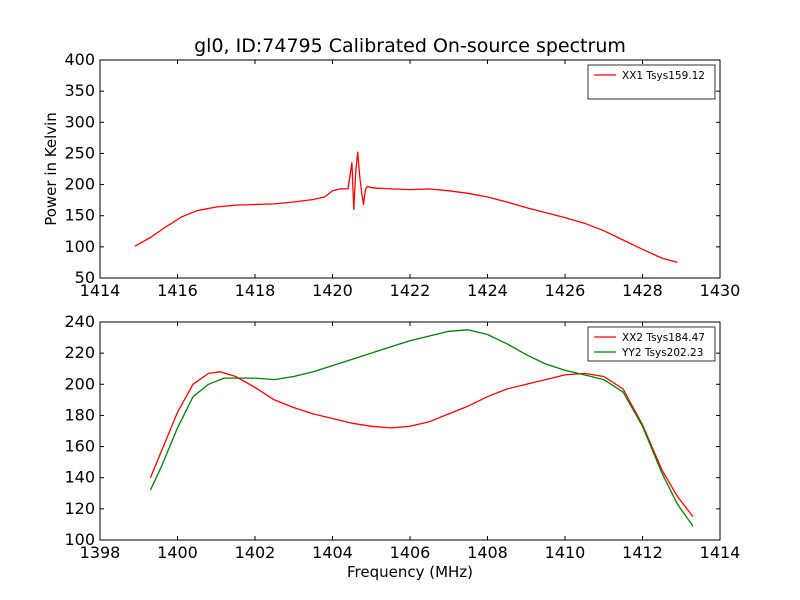 This screenshot has width=800, height=600. Describe the element at coordinates (79, 90) in the screenshot. I see `y-tick-label: 350` at that location.